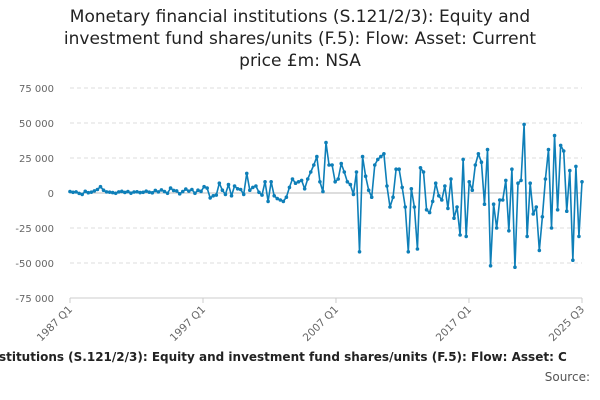 The image size is (600, 400). What do you see at coordinates (321, 324) in the screenshot?
I see `x-tick-label: 2007 Q1` at bounding box center [321, 324].